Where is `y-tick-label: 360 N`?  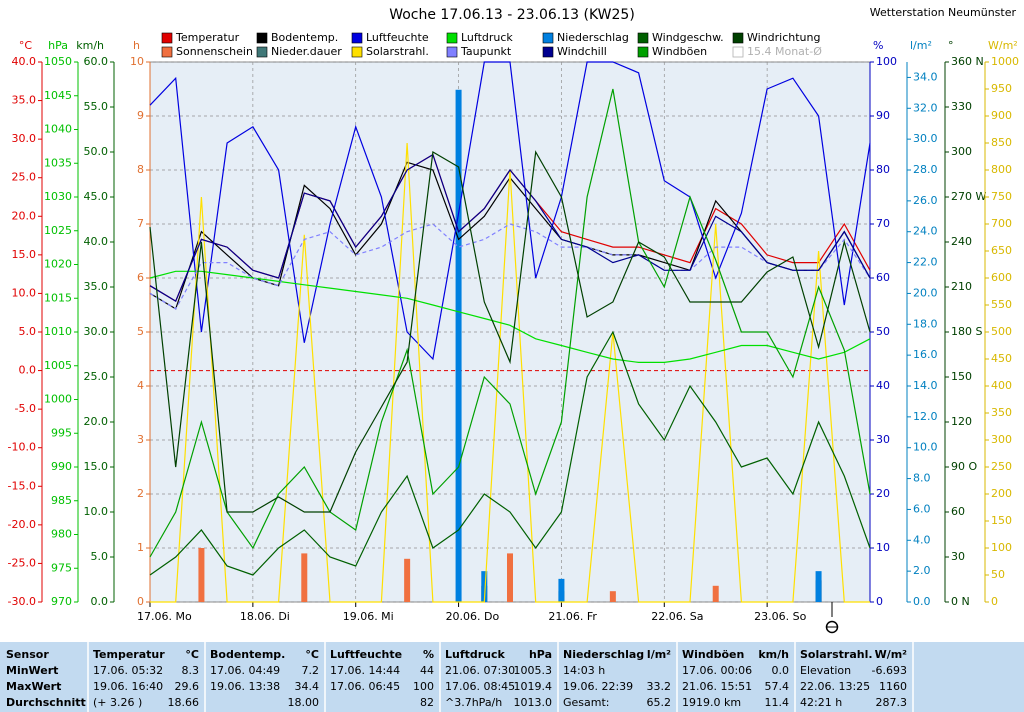
y-tick-label: 360 N is located at coordinates (967, 61).